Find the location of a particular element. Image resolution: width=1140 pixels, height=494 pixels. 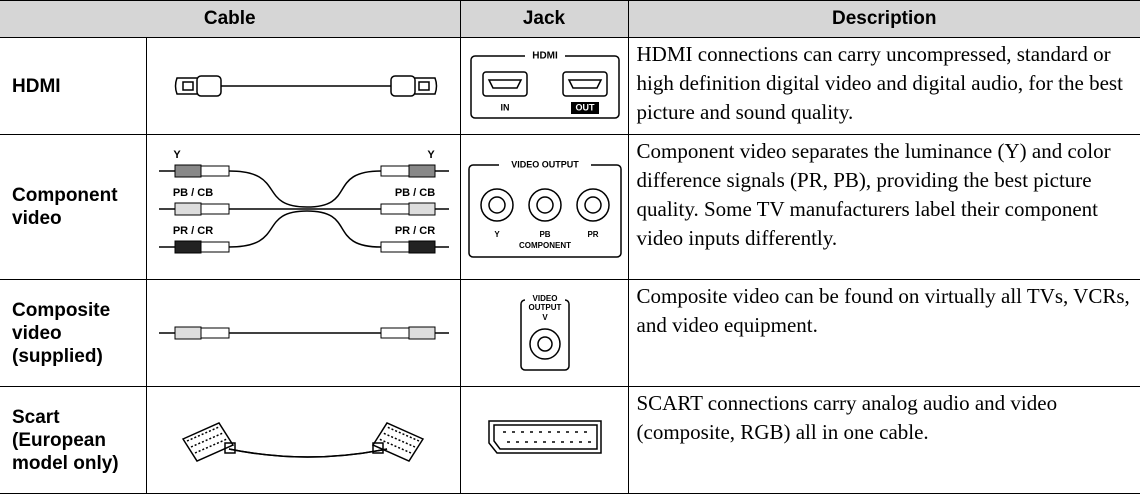

cable-name: Scart (European model only) is located at coordinates (73, 440).